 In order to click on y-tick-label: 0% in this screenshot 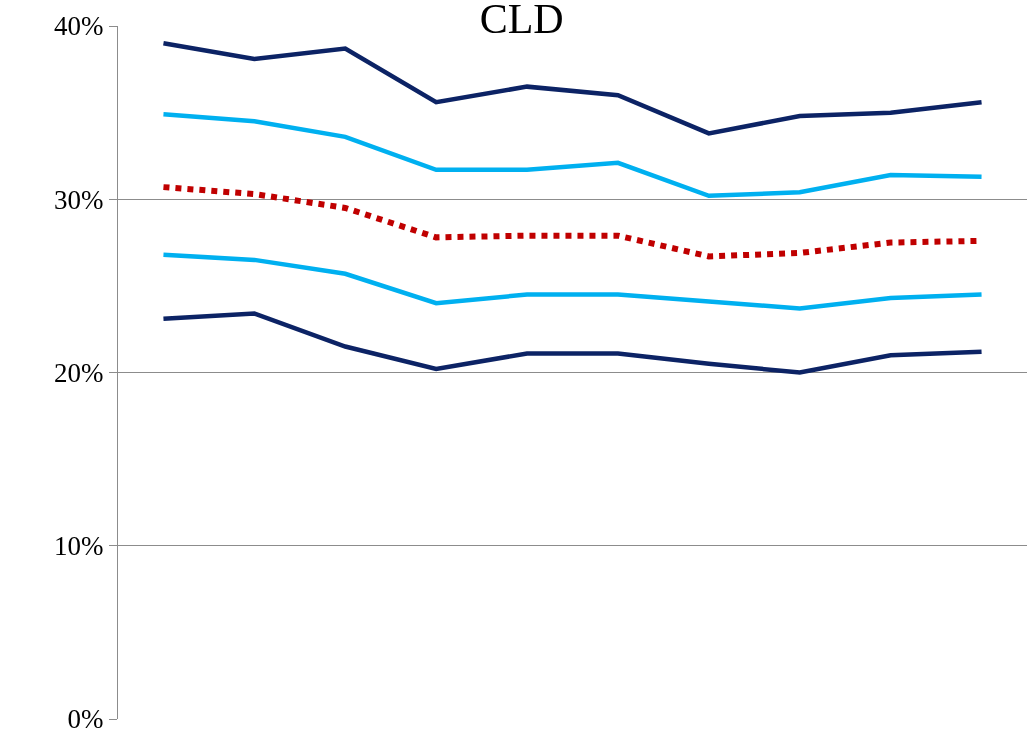, I will do `click(85, 719)`.